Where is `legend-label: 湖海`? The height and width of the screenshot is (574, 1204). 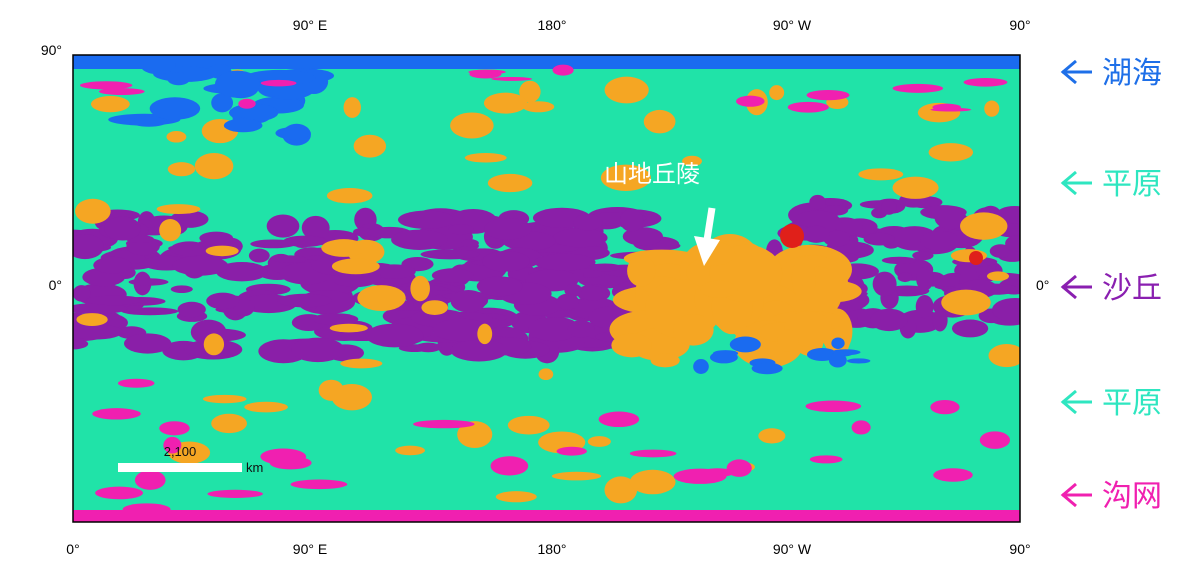 legend-label: 湖海 is located at coordinates (1132, 73).